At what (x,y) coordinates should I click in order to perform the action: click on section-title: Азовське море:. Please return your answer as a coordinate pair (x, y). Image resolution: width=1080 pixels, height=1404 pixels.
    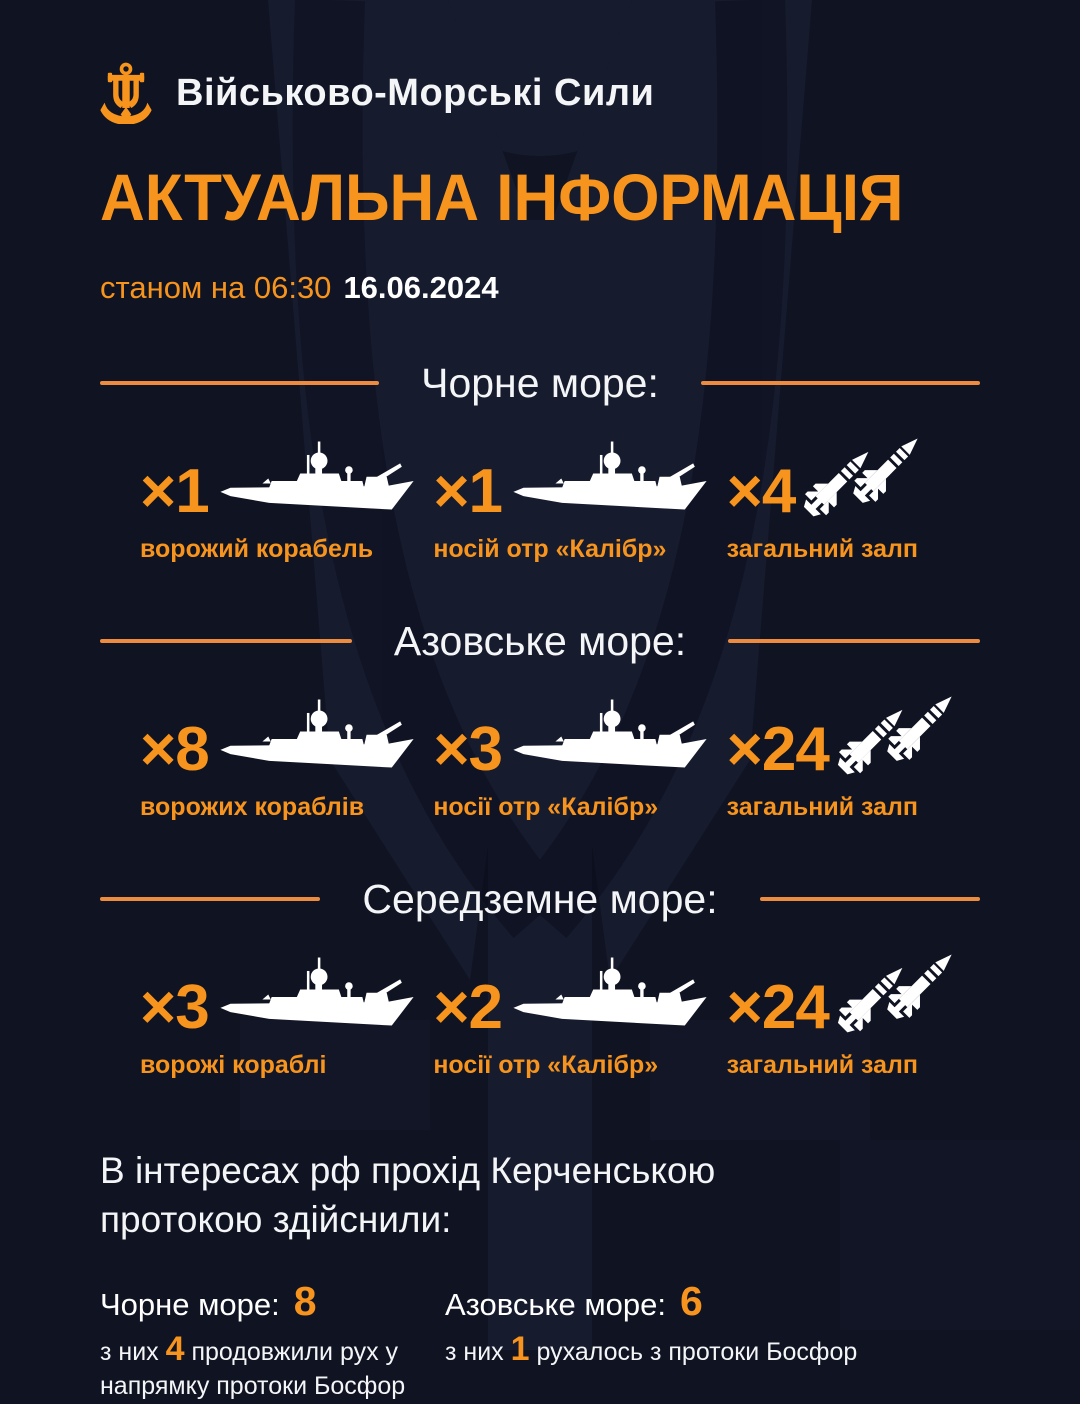
    Looking at the image, I should click on (540, 640).